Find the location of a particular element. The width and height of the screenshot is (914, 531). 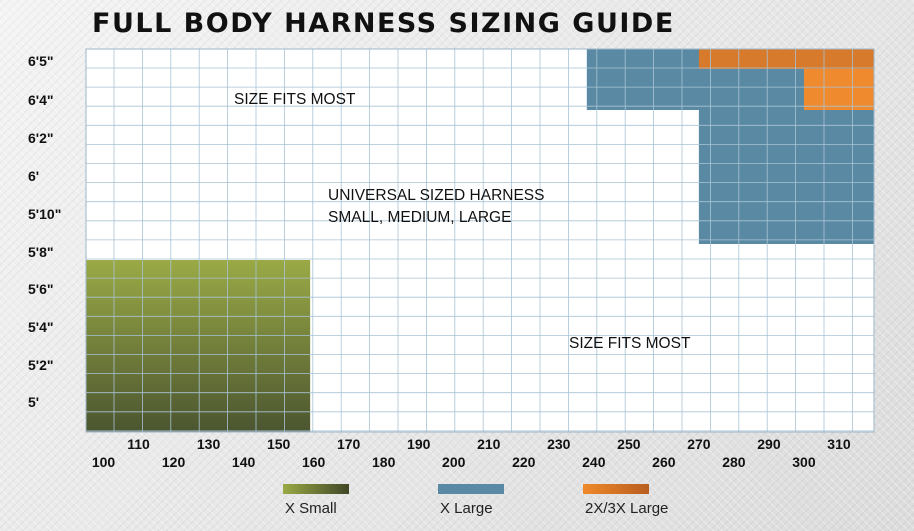

y-tick-label: 5' is located at coordinates (33, 402).